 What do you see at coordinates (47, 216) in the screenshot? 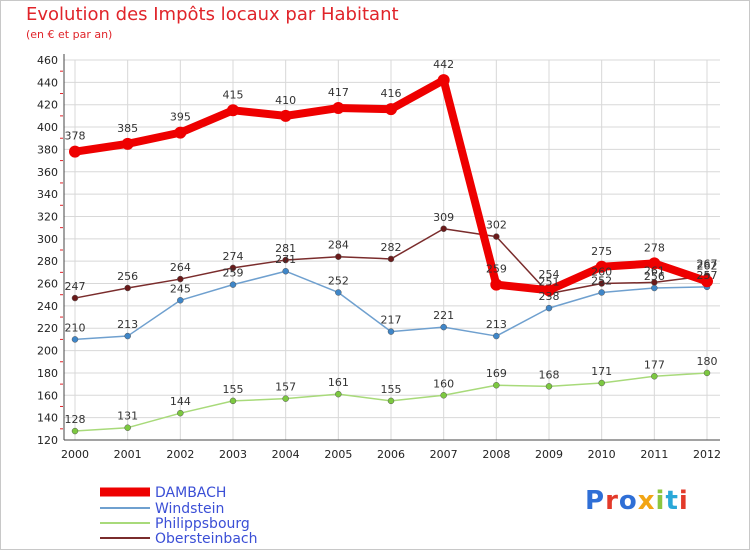
I see `y-tick-label: 320` at bounding box center [47, 216].